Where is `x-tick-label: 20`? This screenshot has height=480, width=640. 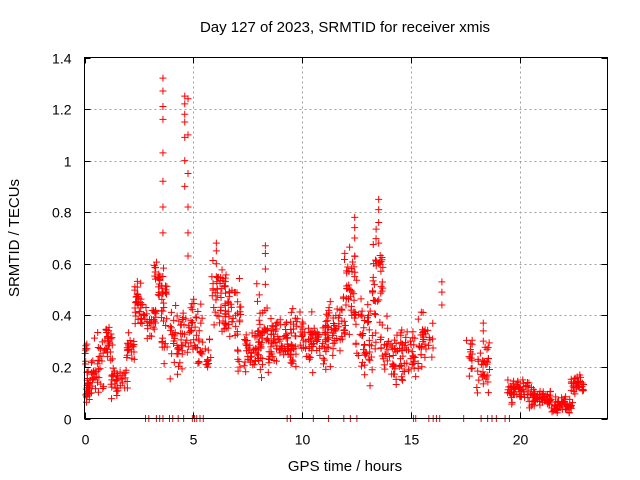
x-tick-label: 20 is located at coordinates (521, 440).